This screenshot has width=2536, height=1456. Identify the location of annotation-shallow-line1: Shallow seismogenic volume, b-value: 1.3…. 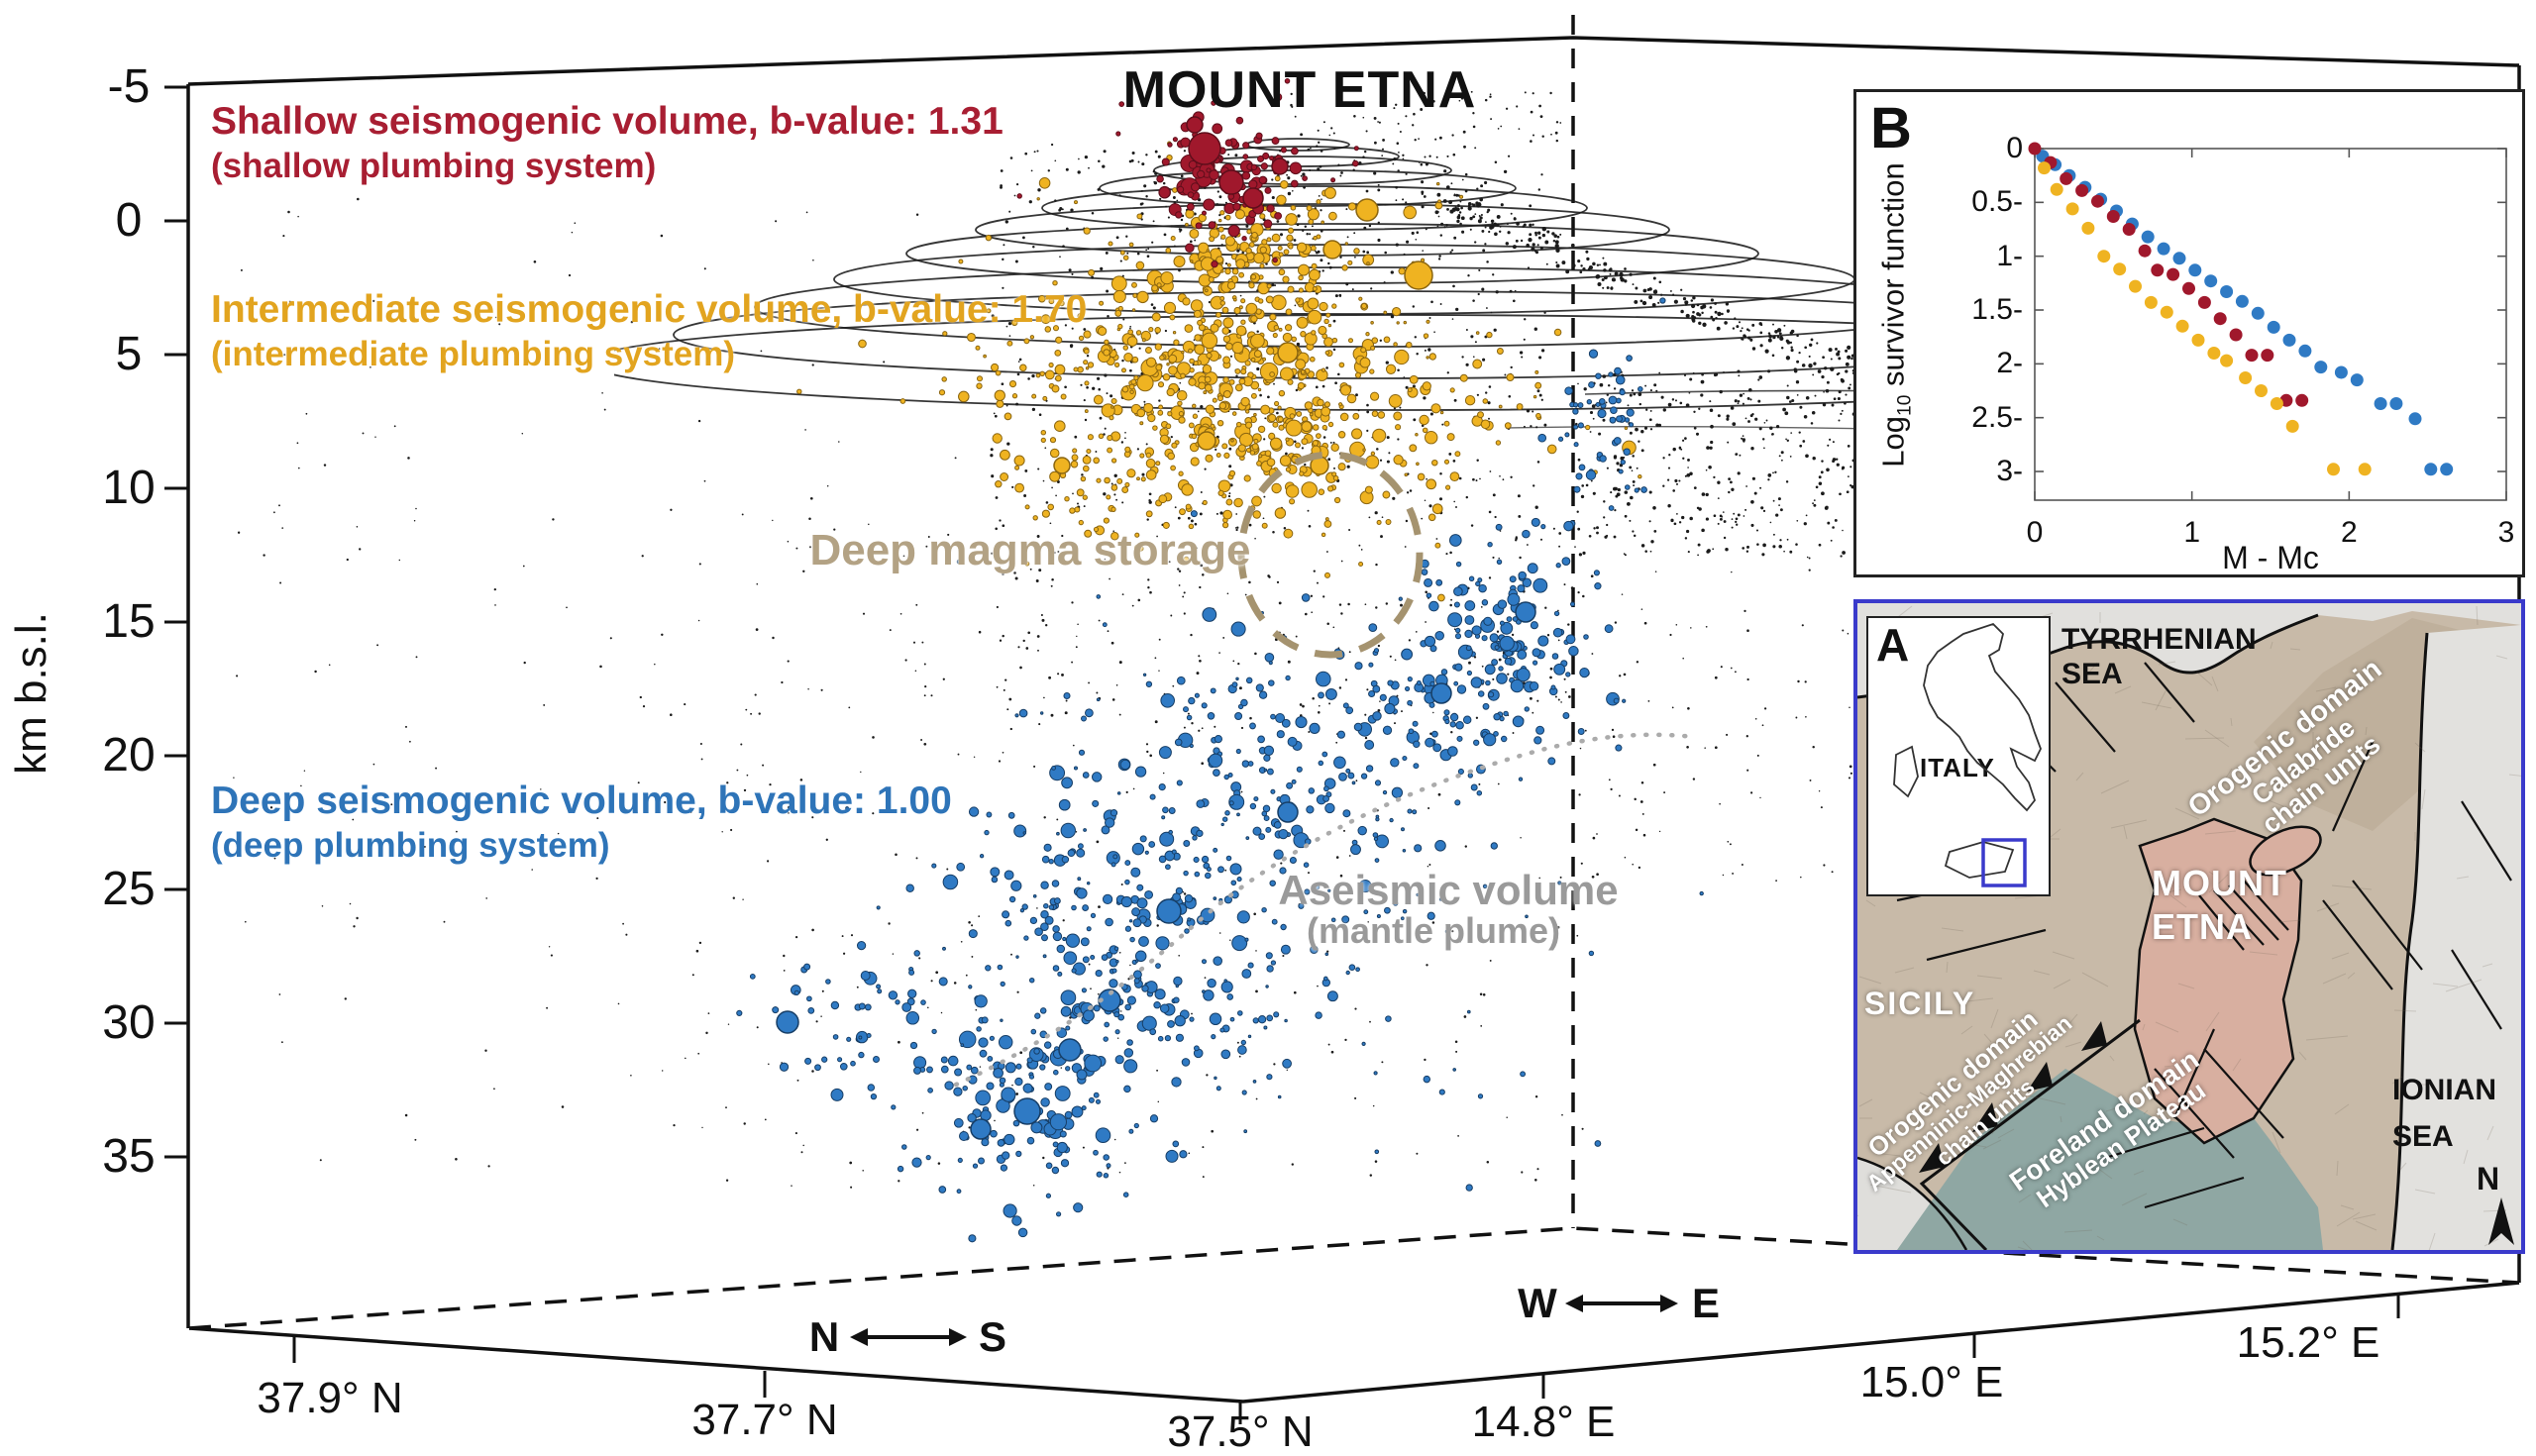
(607, 121).